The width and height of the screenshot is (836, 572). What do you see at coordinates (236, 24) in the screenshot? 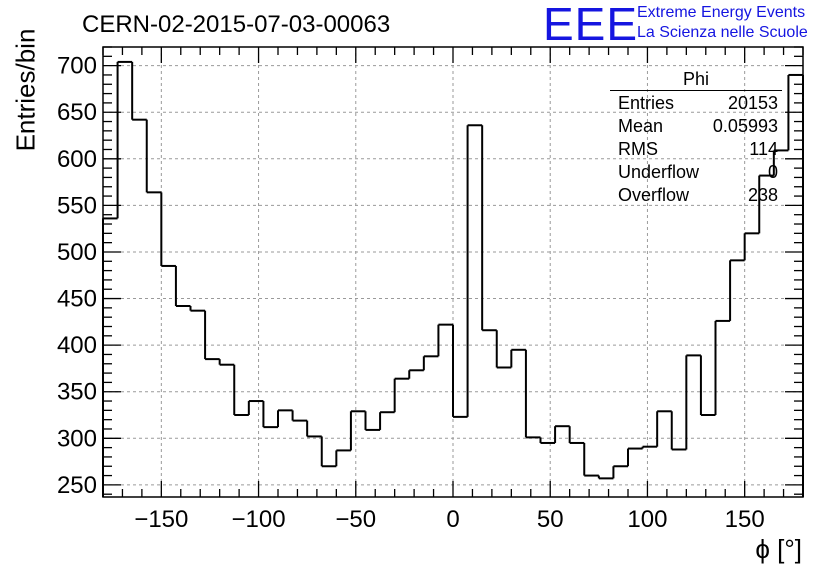
I see `chart-title: CERN-02-2015-07-03-00063` at bounding box center [236, 24].